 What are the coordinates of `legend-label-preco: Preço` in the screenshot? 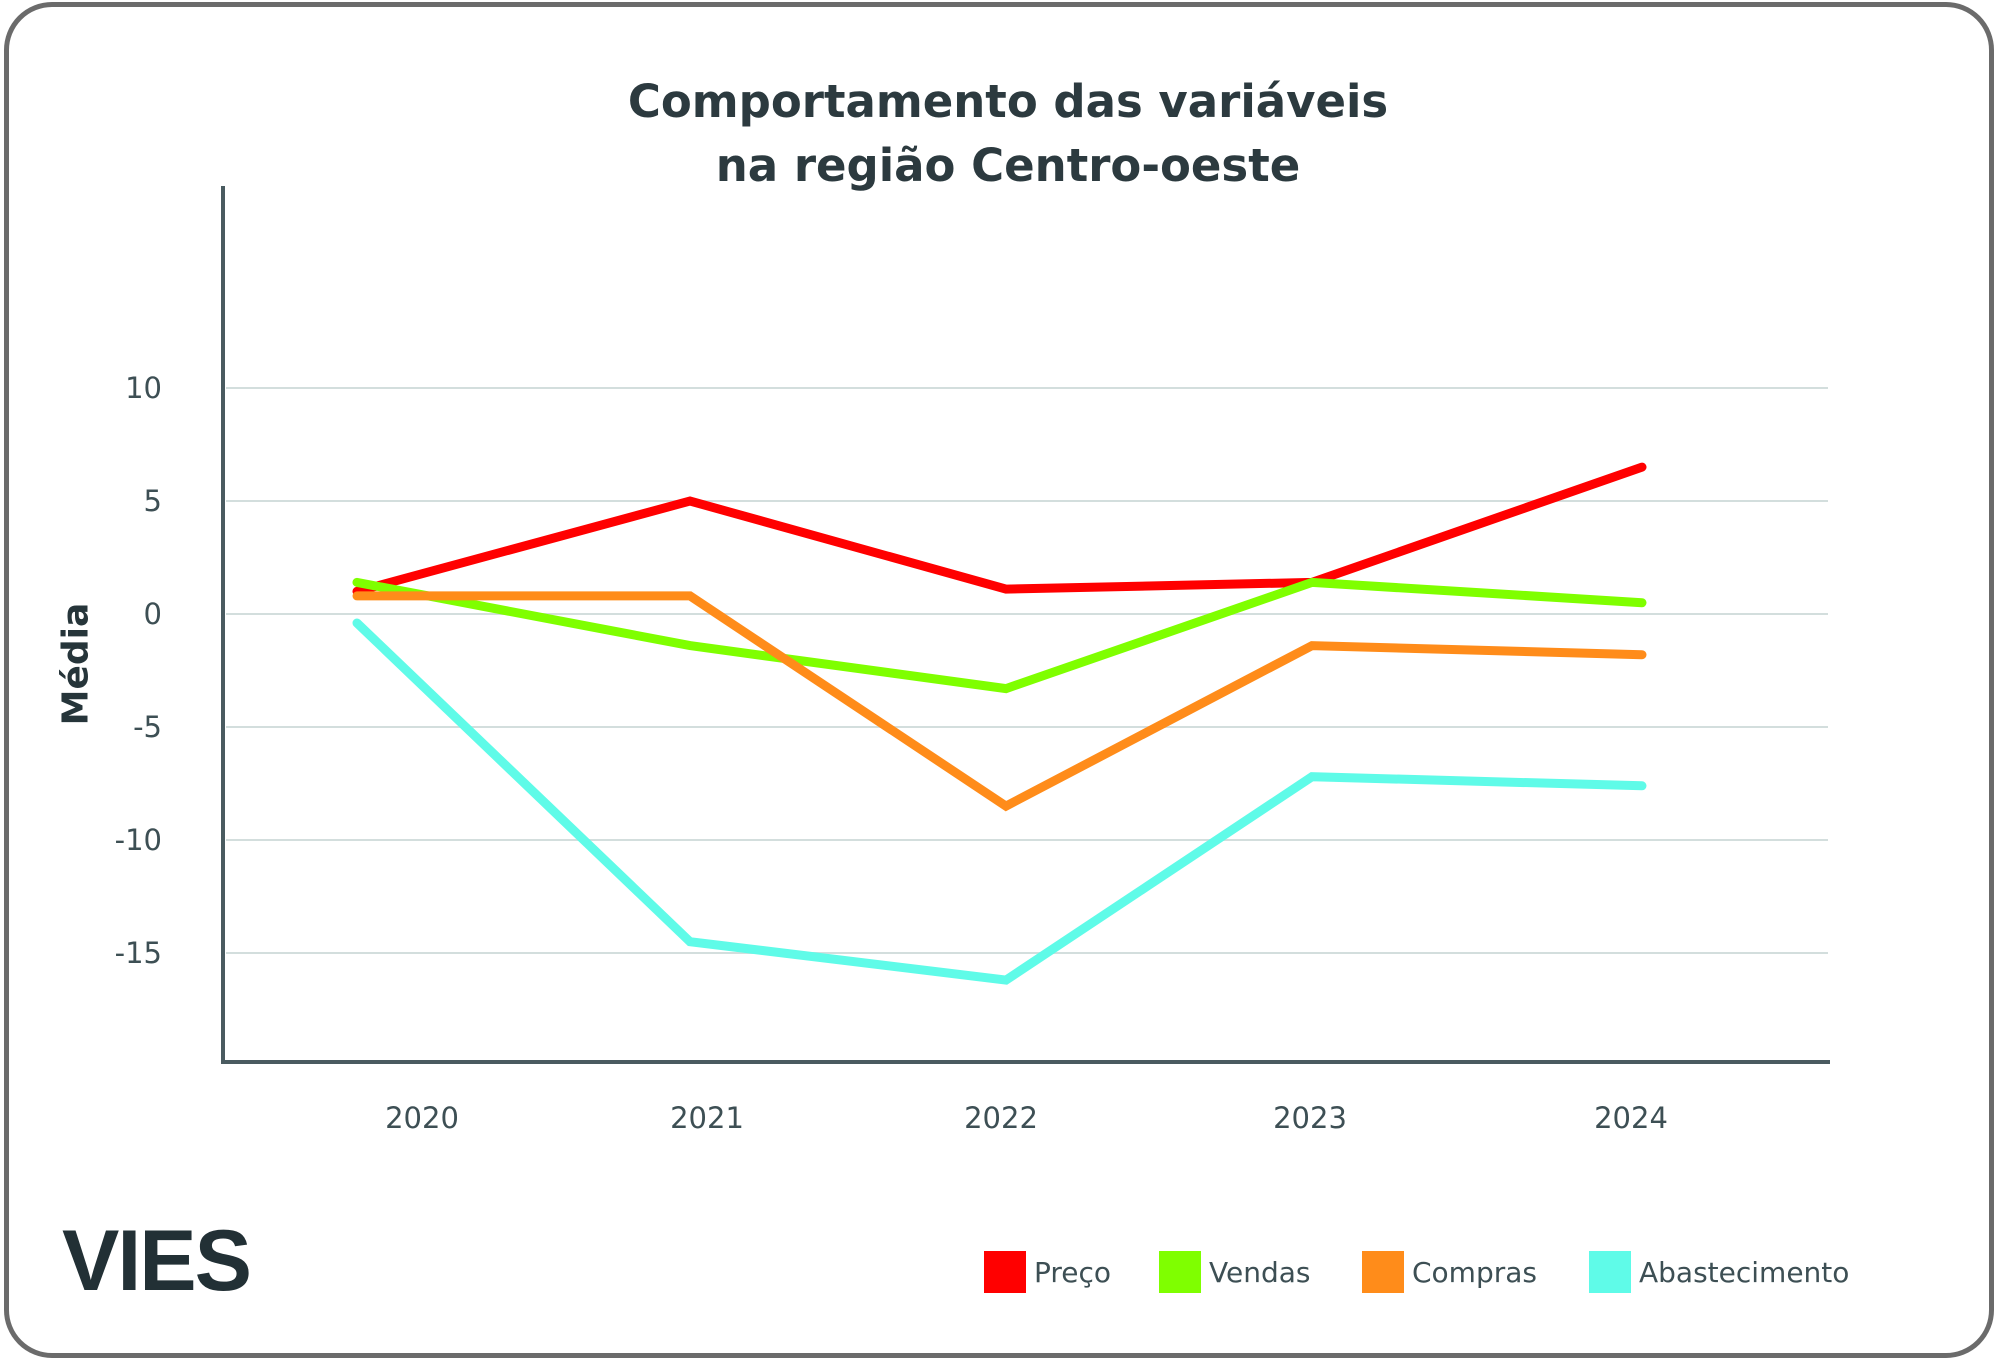 It's located at (1073, 1272).